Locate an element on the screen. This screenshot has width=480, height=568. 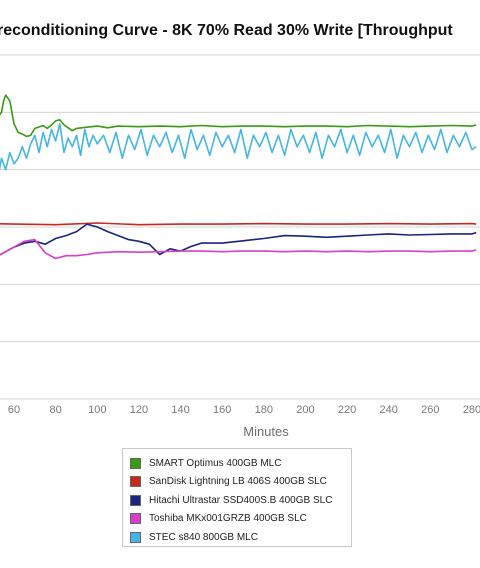
x-tick-label: 180 is located at coordinates (264, 410).